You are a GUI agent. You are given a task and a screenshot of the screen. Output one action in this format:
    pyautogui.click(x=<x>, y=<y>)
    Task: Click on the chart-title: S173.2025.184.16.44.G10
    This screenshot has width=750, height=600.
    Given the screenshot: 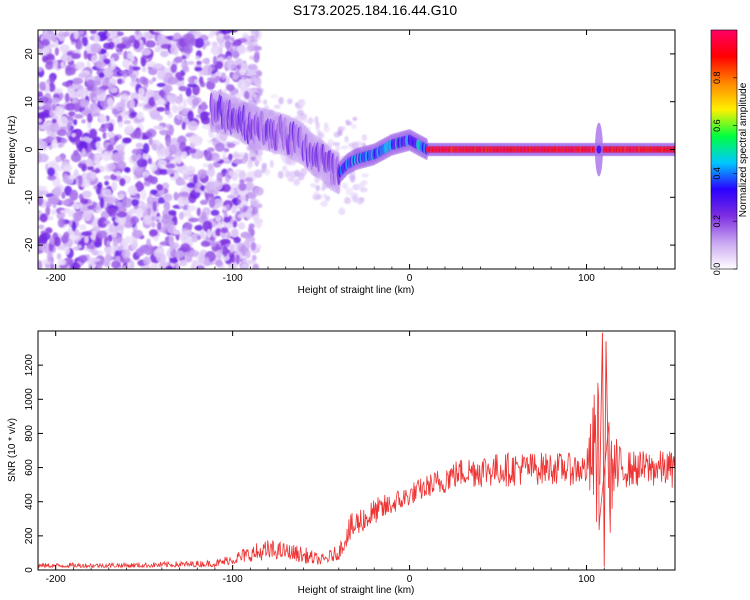 What is the action you would take?
    pyautogui.click(x=375, y=10)
    